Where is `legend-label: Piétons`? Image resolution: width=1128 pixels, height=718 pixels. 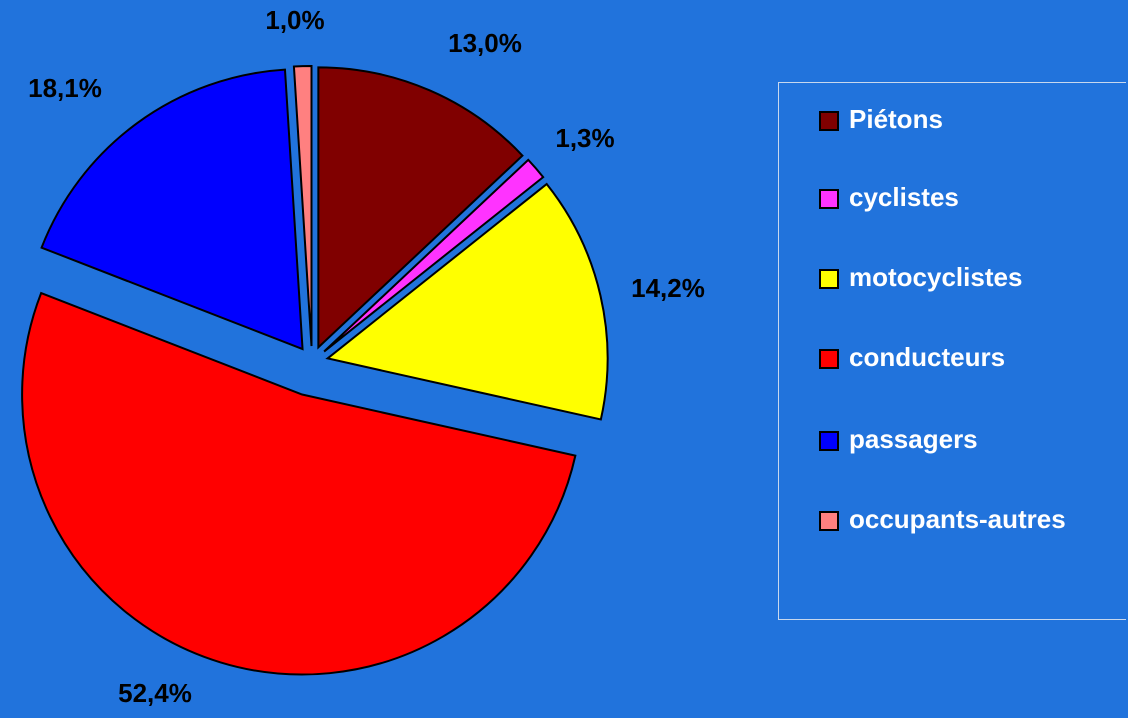 legend-label: Piétons is located at coordinates (896, 119).